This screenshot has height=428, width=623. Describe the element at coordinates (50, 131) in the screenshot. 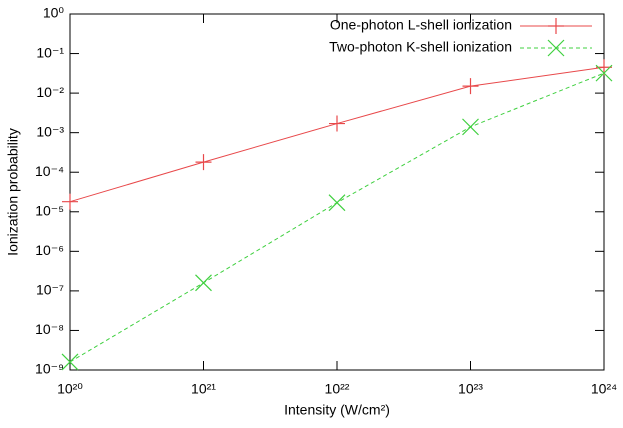

I see `y-tick-label: 10⁻³` at that location.